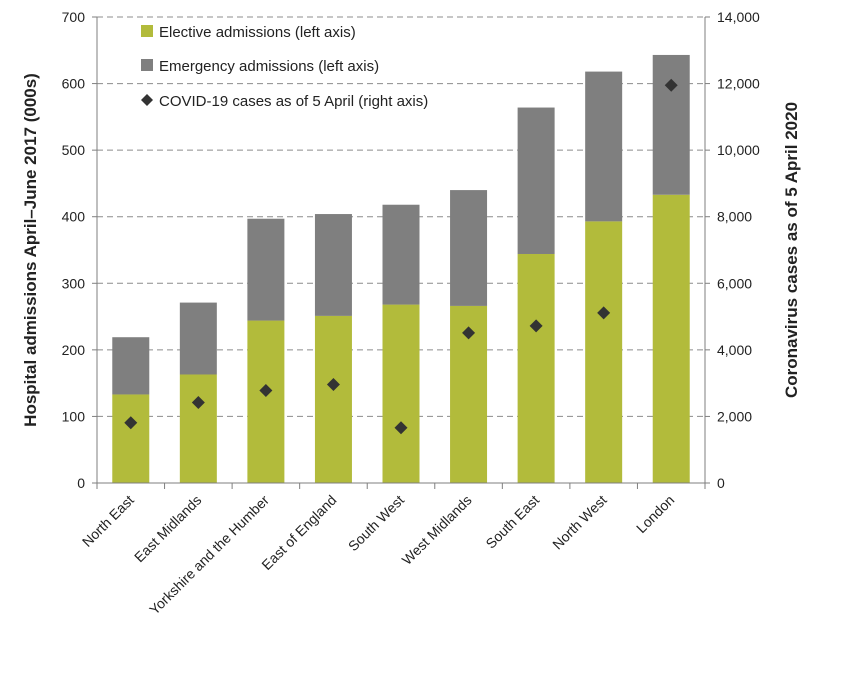 This screenshot has height=676, width=848. What do you see at coordinates (376, 523) in the screenshot?
I see `category-label: South West` at bounding box center [376, 523].